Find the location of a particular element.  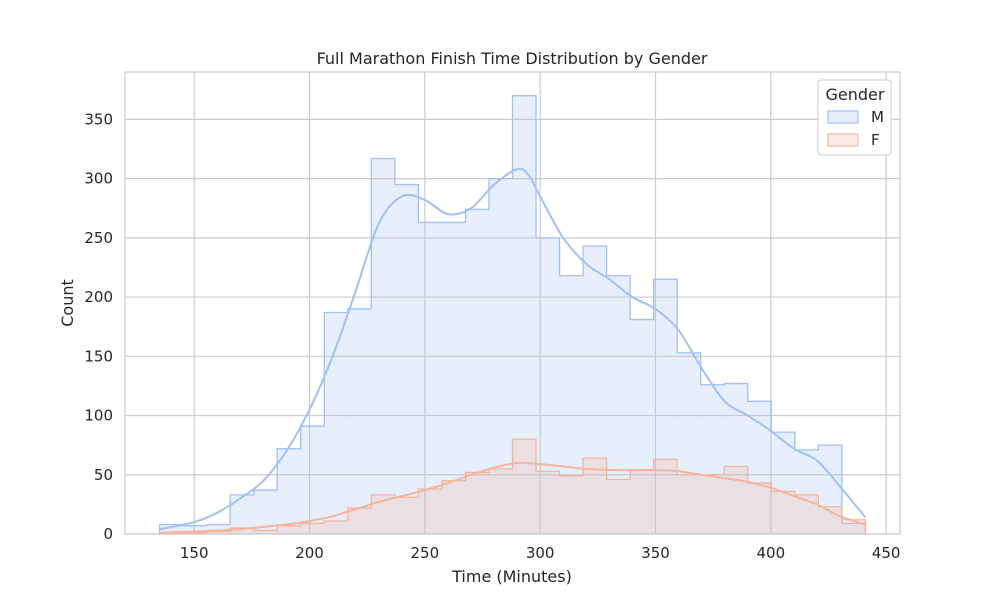

x-axis-ticks: 150 200 250 300 350 400 450 is located at coordinates (540, 553).